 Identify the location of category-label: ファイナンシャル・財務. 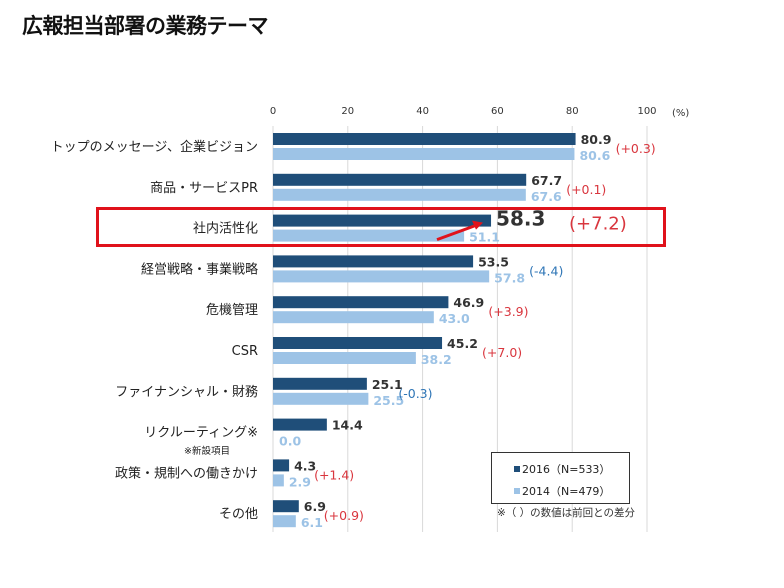
(186, 392).